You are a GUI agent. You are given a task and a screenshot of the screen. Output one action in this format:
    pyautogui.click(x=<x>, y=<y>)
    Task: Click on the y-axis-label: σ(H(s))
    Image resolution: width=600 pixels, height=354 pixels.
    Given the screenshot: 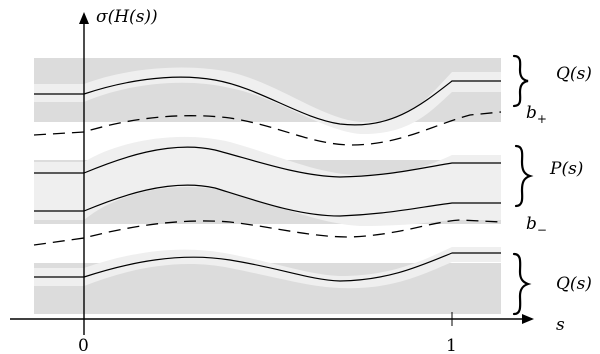 What is the action you would take?
    pyautogui.click(x=127, y=17)
    